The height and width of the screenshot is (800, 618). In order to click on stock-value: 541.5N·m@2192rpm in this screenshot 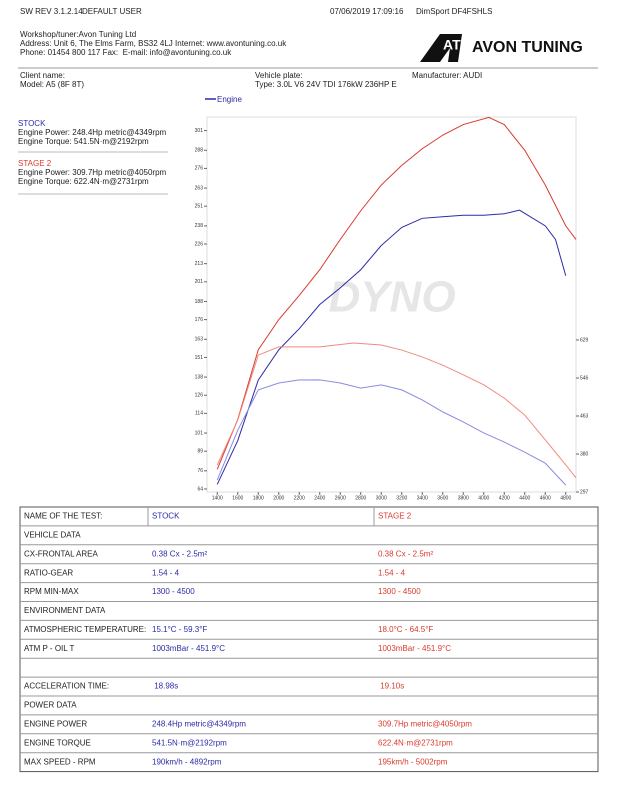, I will do `click(189, 742)`.